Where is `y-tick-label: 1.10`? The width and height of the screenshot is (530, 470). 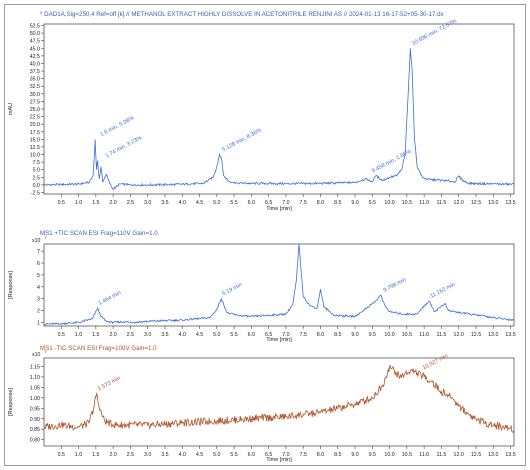 y-tick-label: 1.10 is located at coordinates (35, 378).